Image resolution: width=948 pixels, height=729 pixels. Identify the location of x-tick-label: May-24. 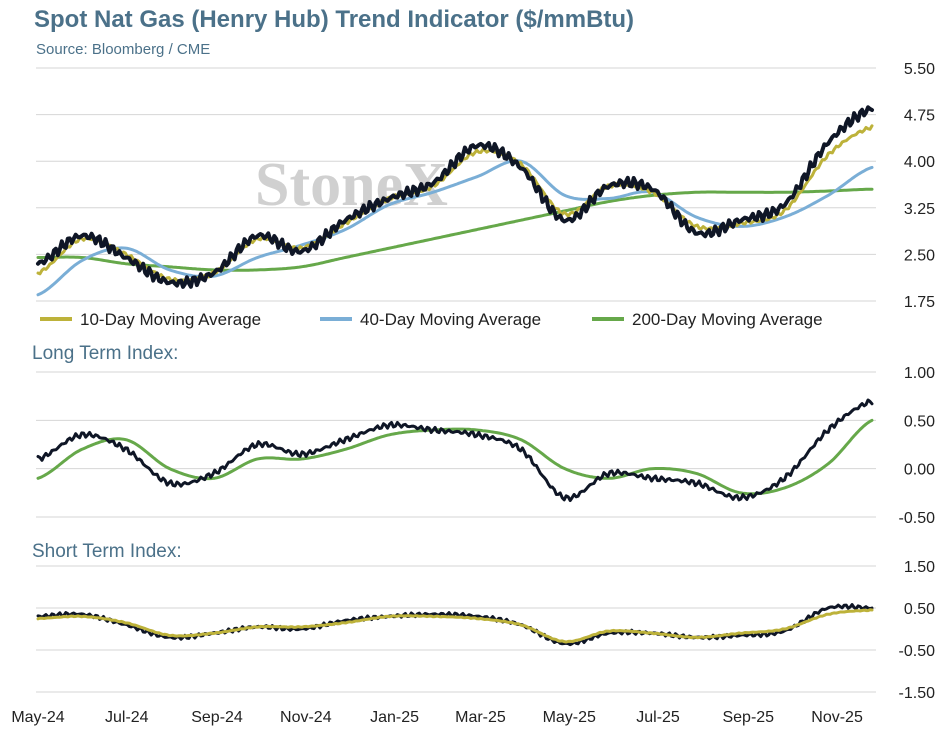
(37, 717).